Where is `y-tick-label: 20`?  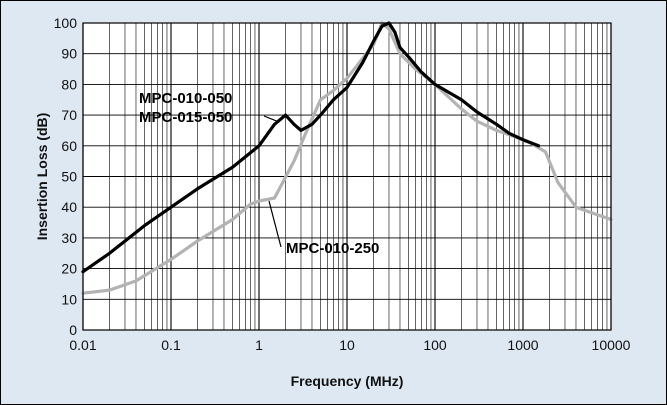 y-tick-label: 20 is located at coordinates (69, 269).